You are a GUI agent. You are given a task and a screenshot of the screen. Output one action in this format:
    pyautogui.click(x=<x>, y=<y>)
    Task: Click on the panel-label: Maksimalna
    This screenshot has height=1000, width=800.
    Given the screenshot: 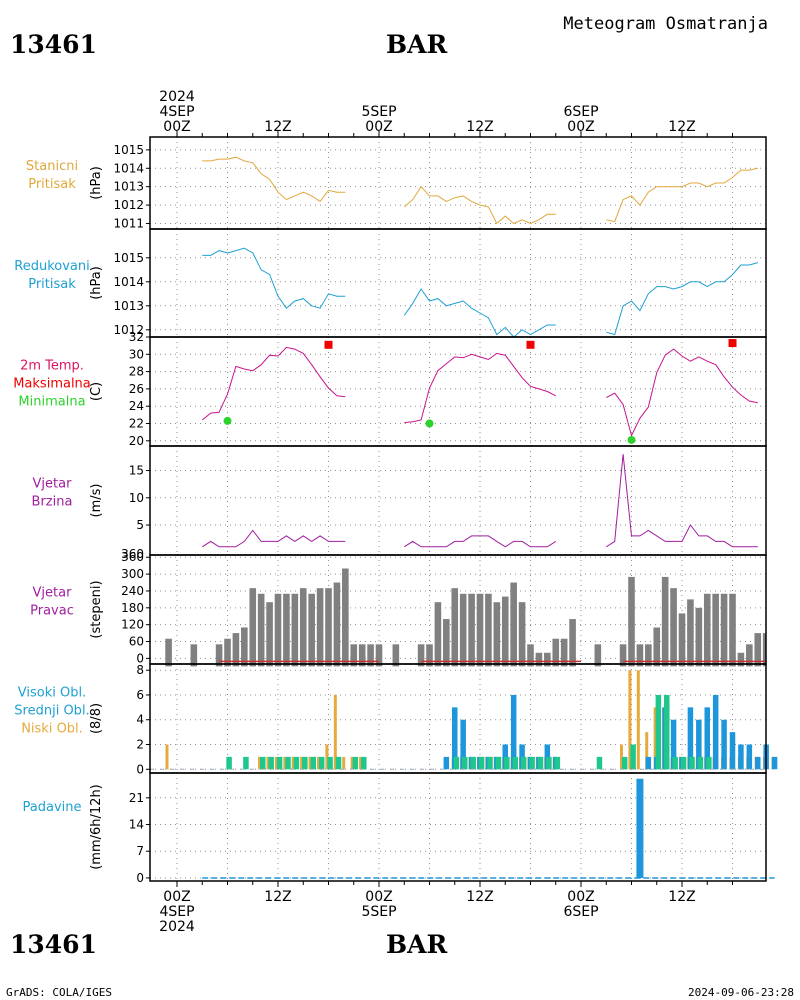 What is the action you would take?
    pyautogui.click(x=52, y=384)
    